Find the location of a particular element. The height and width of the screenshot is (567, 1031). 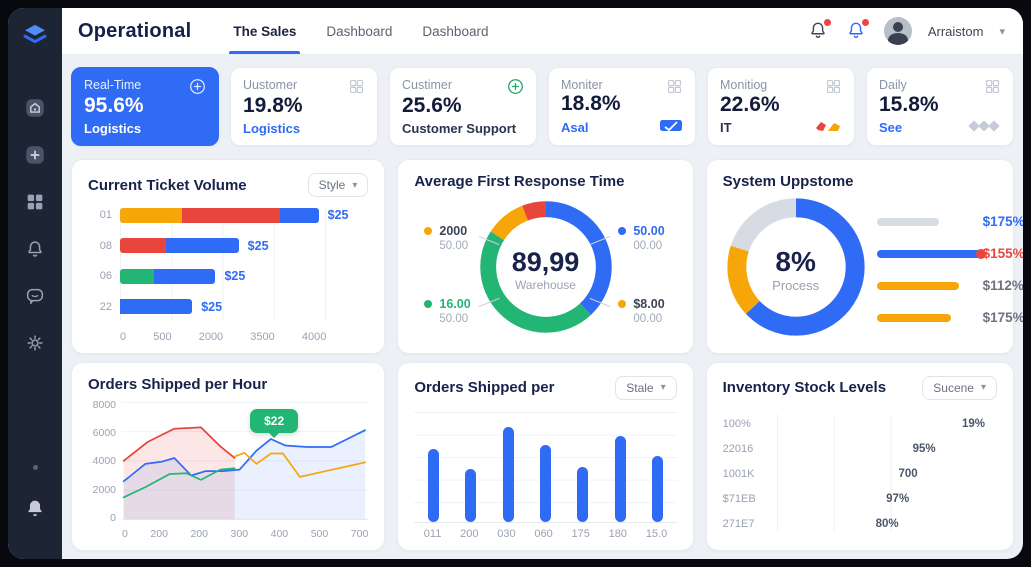

app-logo-icon is located at coordinates (35, 36).